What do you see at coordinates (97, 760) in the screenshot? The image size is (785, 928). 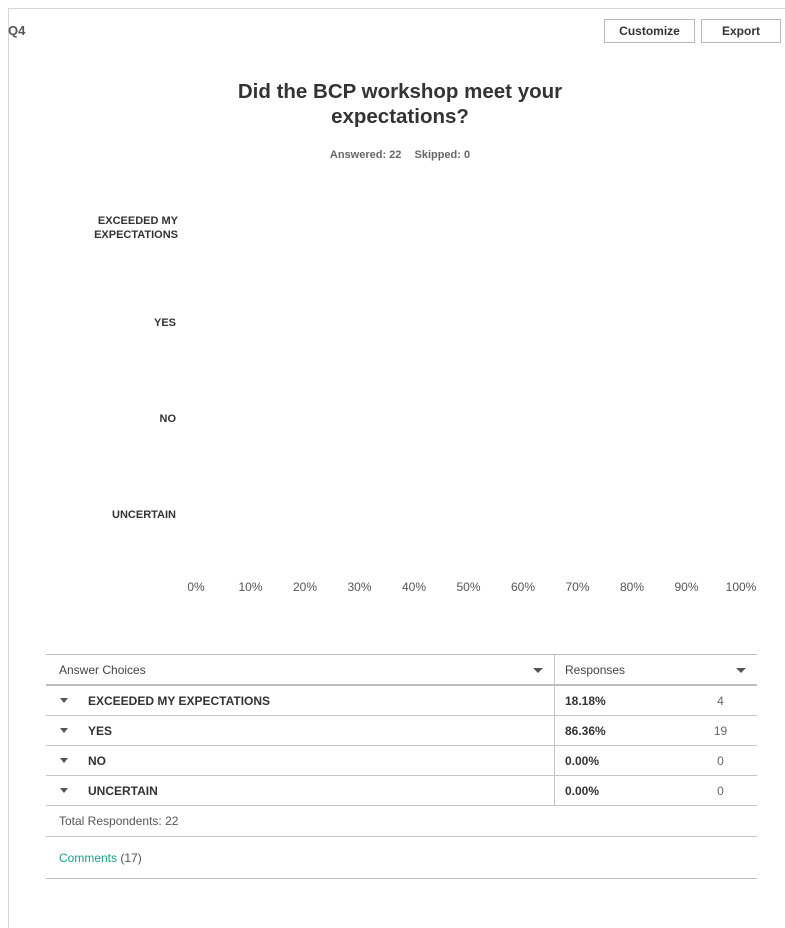 I see `answer-choice: NO` at bounding box center [97, 760].